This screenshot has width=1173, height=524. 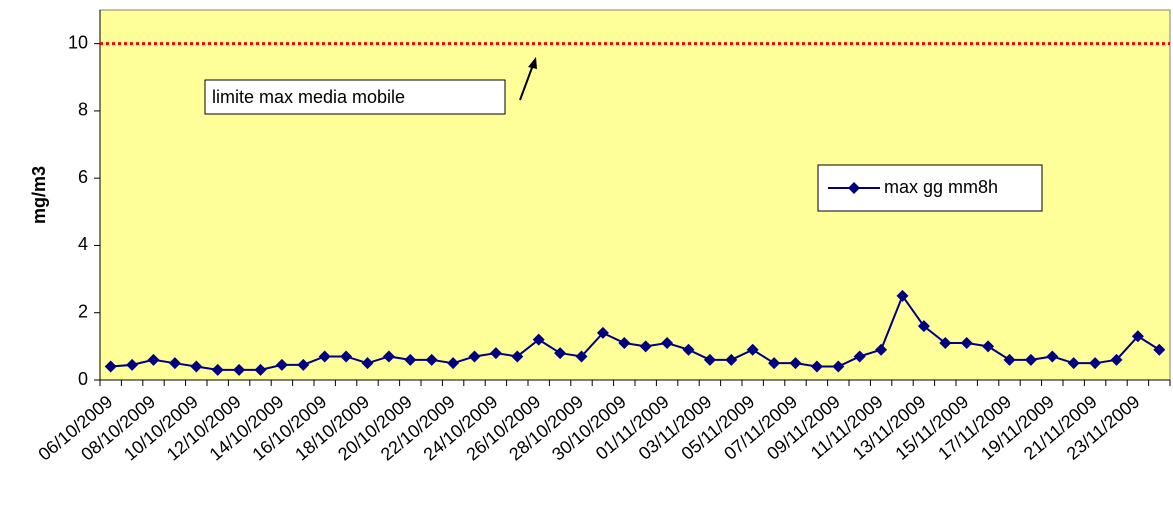 I want to click on annotation-box, so click(x=355, y=97).